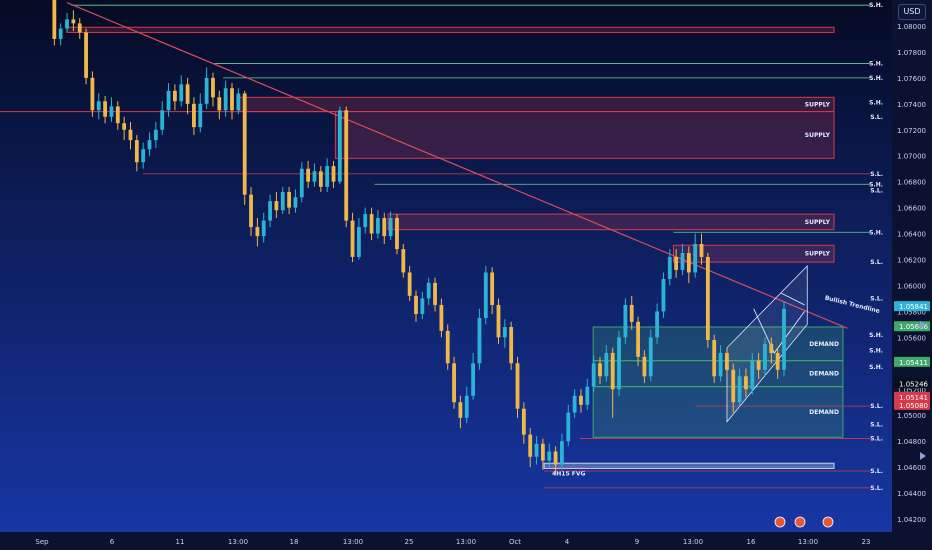  Describe the element at coordinates (567, 542) in the screenshot. I see `time-tick-label: 4` at that location.